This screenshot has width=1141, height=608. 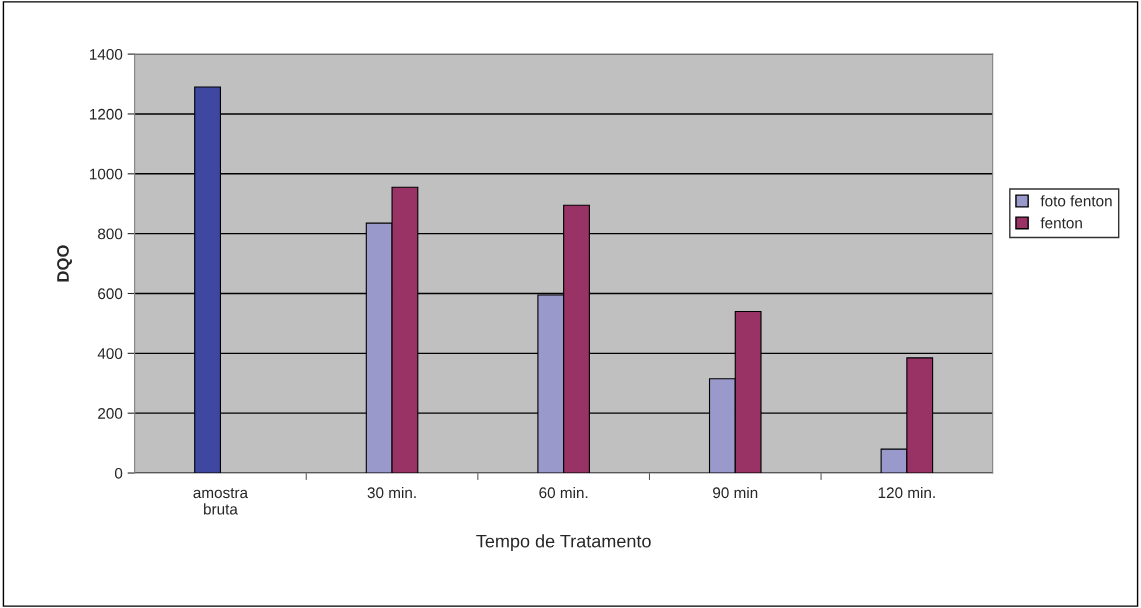 What do you see at coordinates (118, 473) in the screenshot?
I see `y-tick-label: 0` at bounding box center [118, 473].